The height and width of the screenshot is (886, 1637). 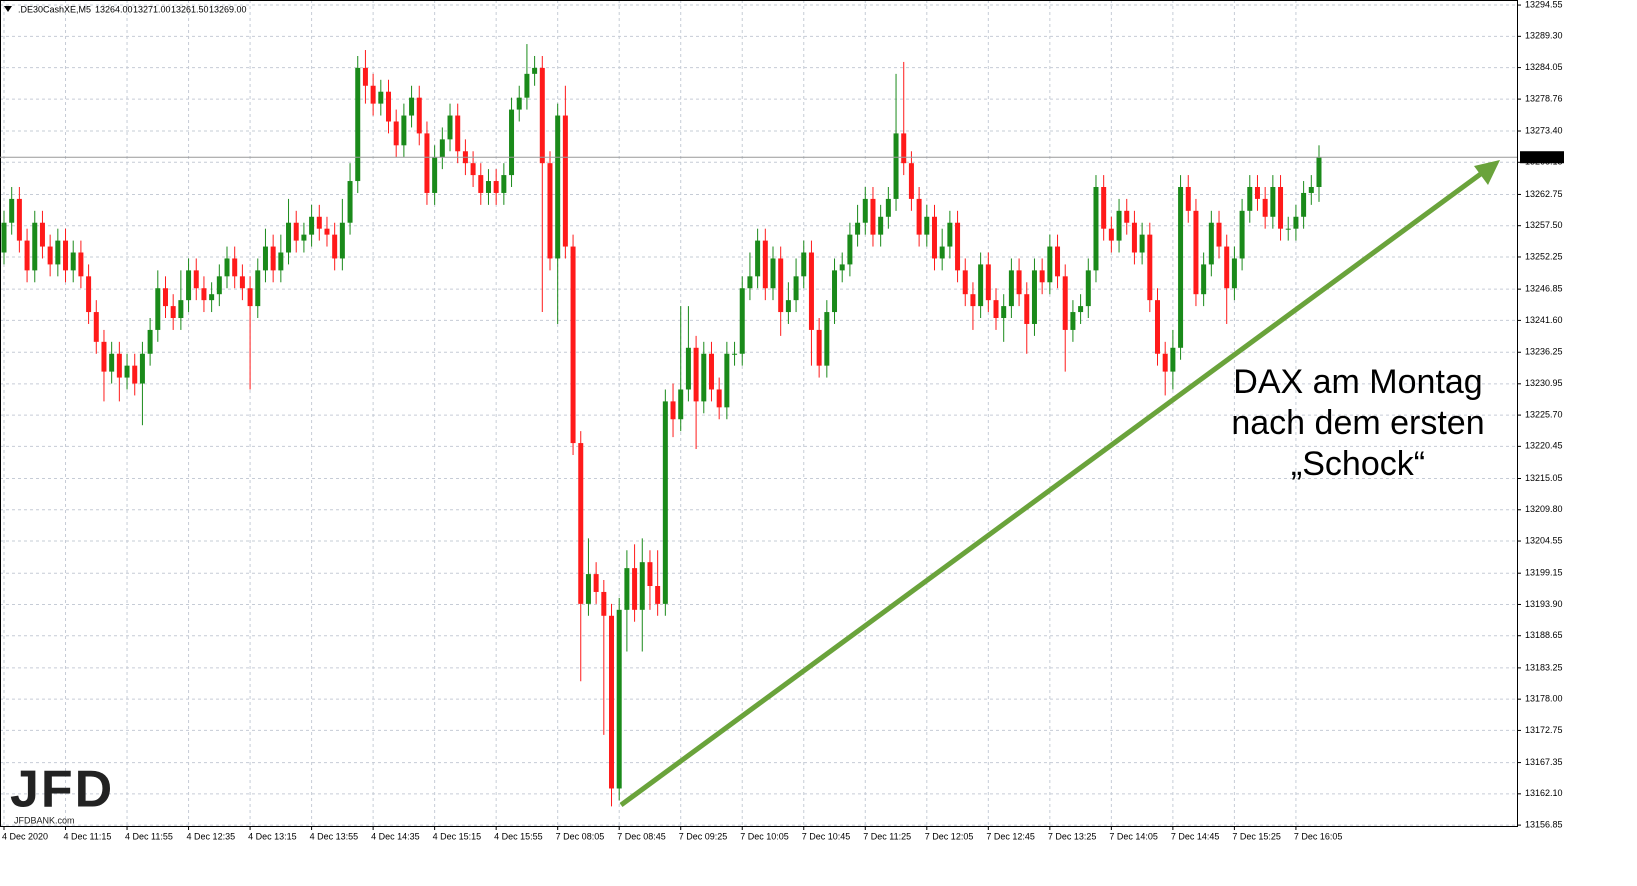 I want to click on y-tick-label: 13246.85, so click(x=1544, y=289).